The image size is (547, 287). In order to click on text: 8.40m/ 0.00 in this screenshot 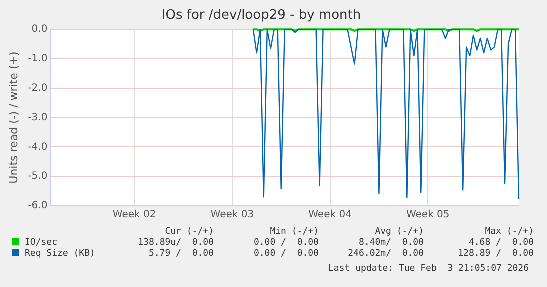, I will do `click(391, 243)`.